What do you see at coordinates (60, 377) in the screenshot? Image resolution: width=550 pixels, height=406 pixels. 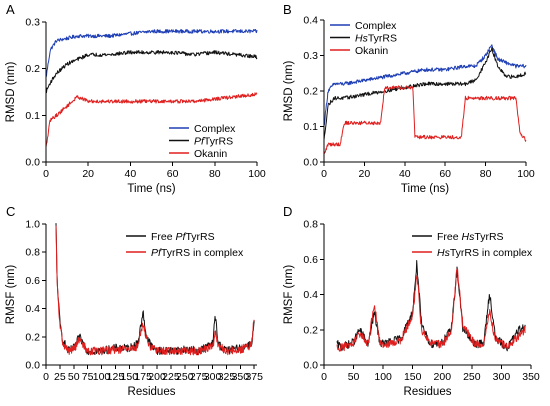 I see `x-tick-label: 25` at bounding box center [60, 377].